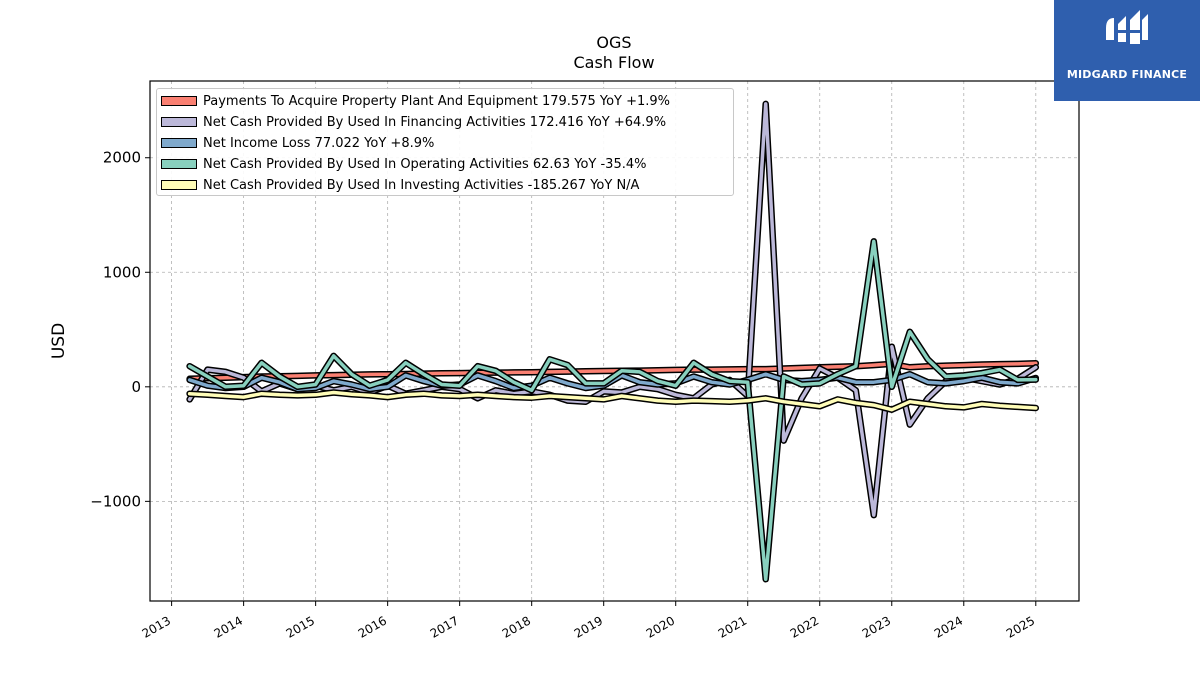  I want to click on x-tick-label: 2022, so click(804, 626).